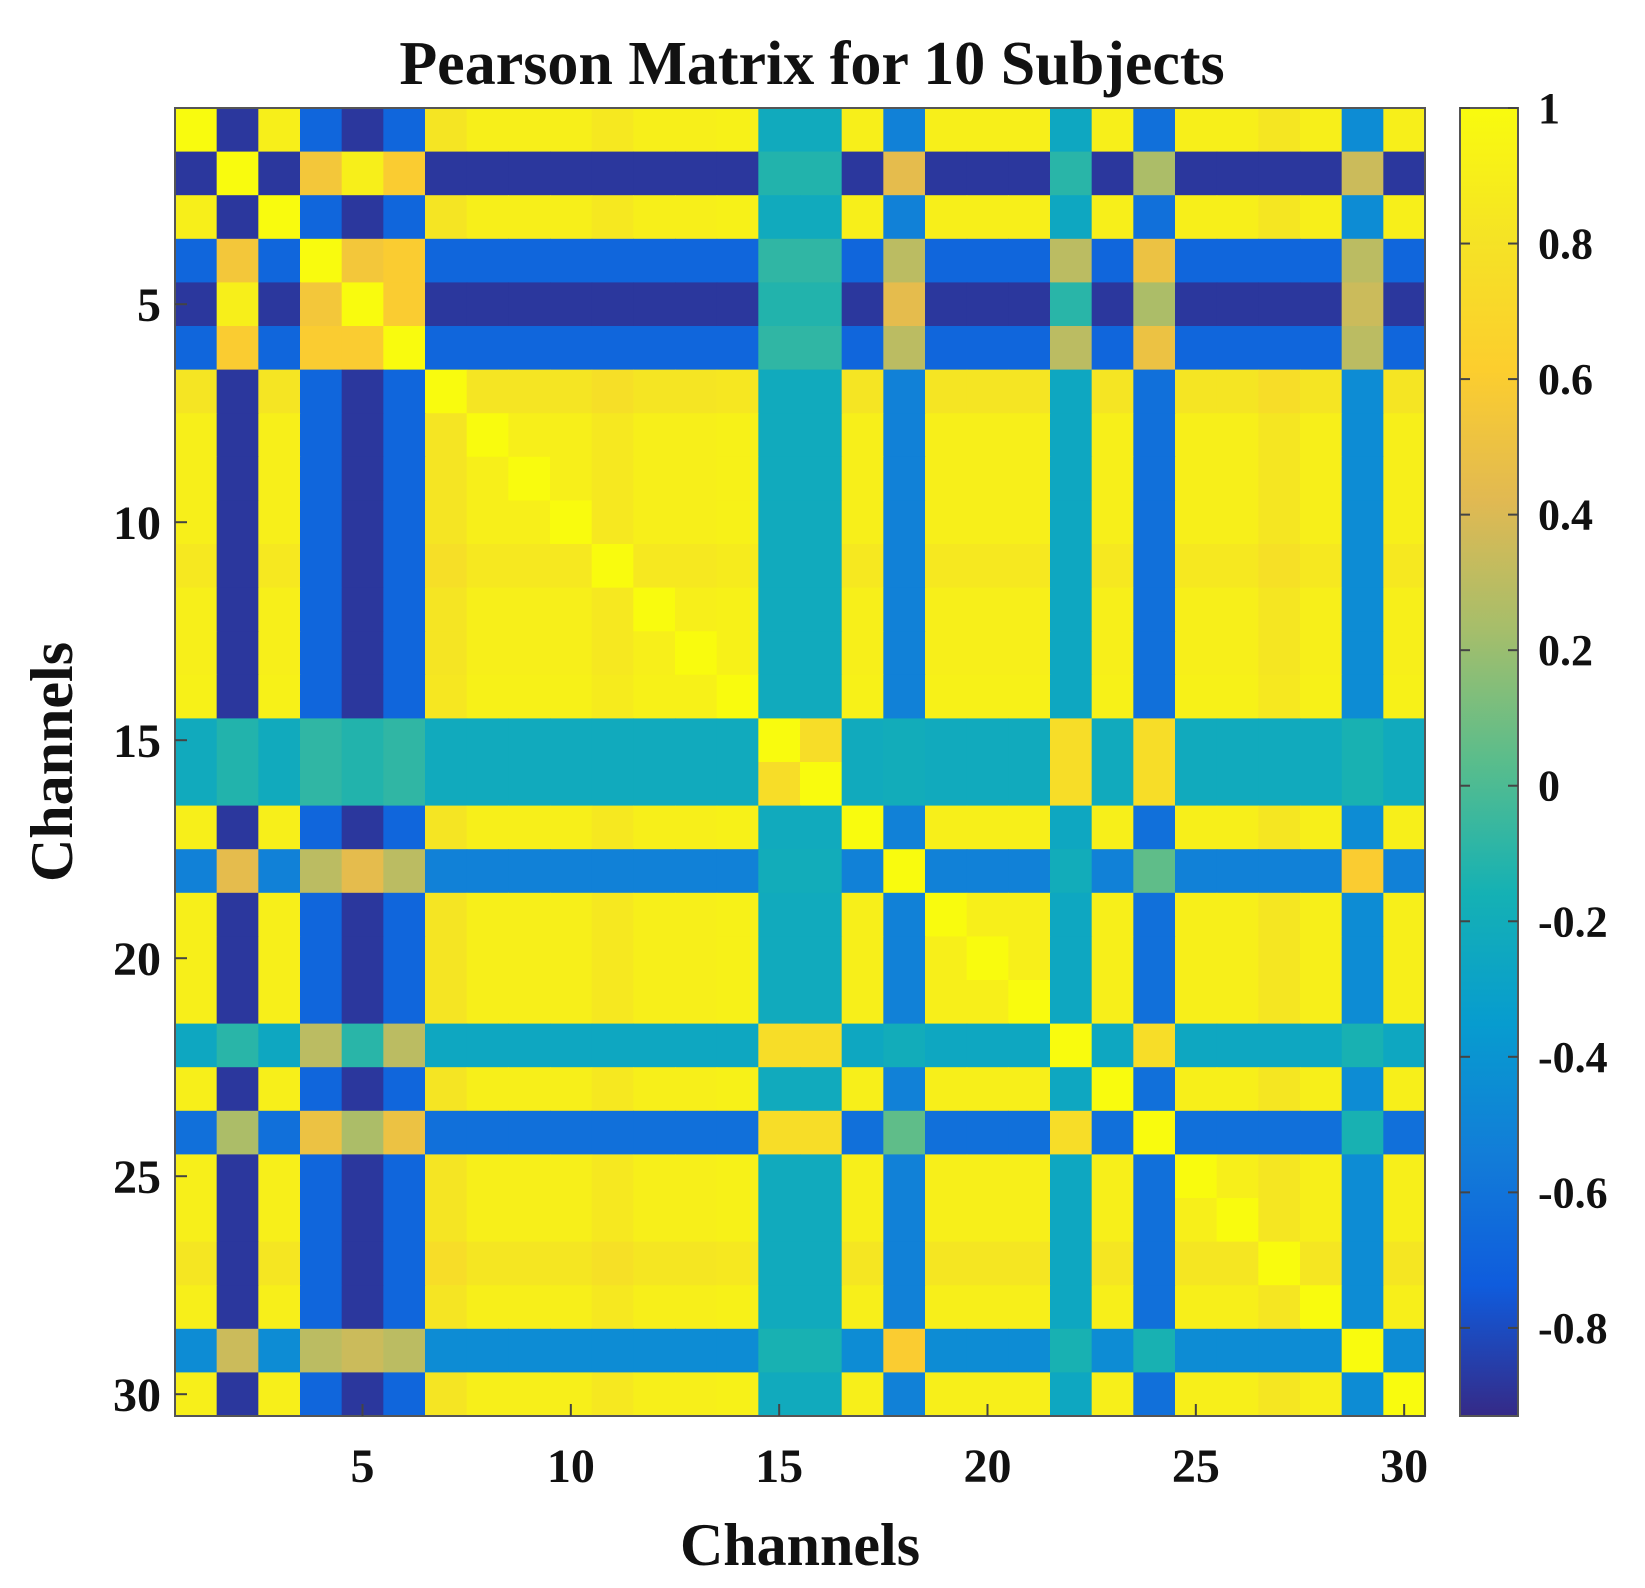 The image size is (1645, 1588). What do you see at coordinates (487, 566) in the screenshot?
I see `heatmap-cell-r11-c8` at bounding box center [487, 566].